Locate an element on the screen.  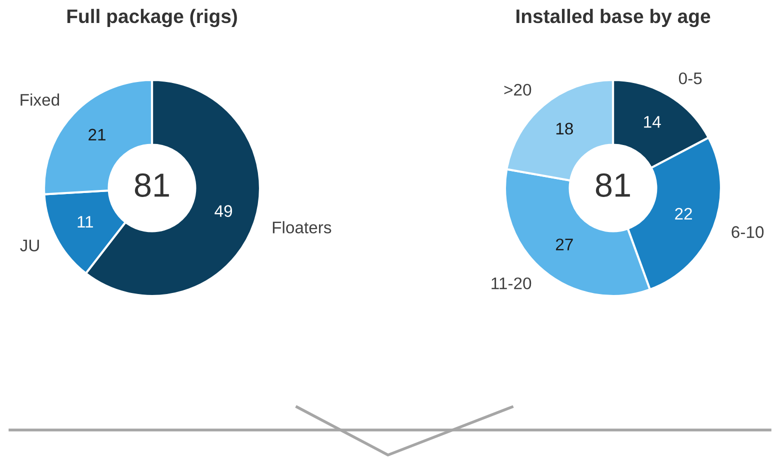
slice-label: 0-5 is located at coordinates (690, 78).